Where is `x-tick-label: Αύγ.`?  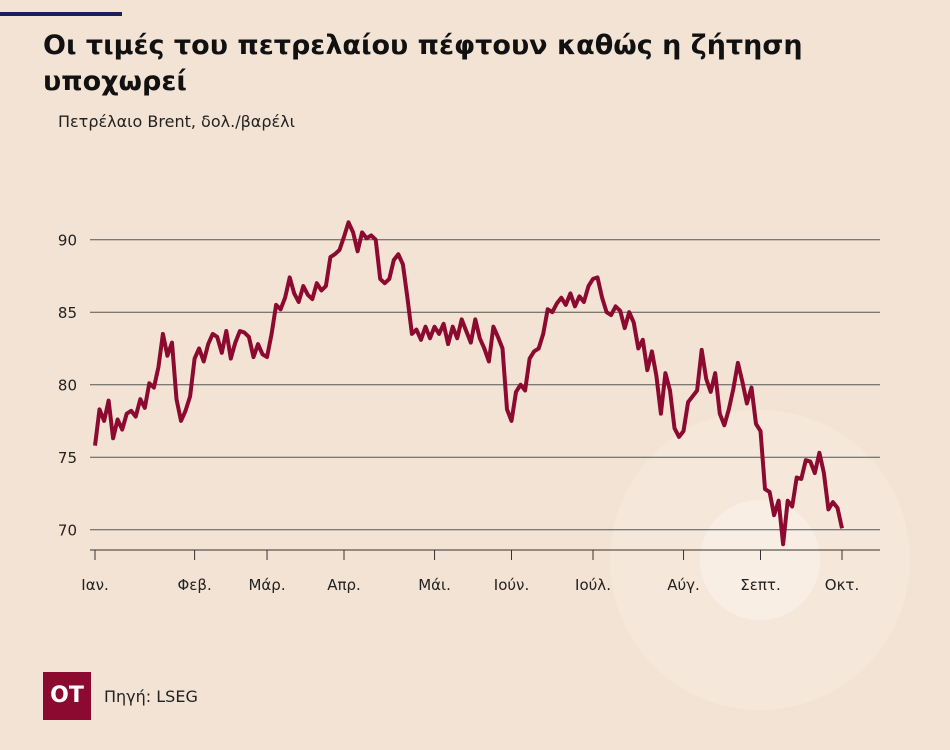
x-tick-label: Αύγ. is located at coordinates (683, 585).